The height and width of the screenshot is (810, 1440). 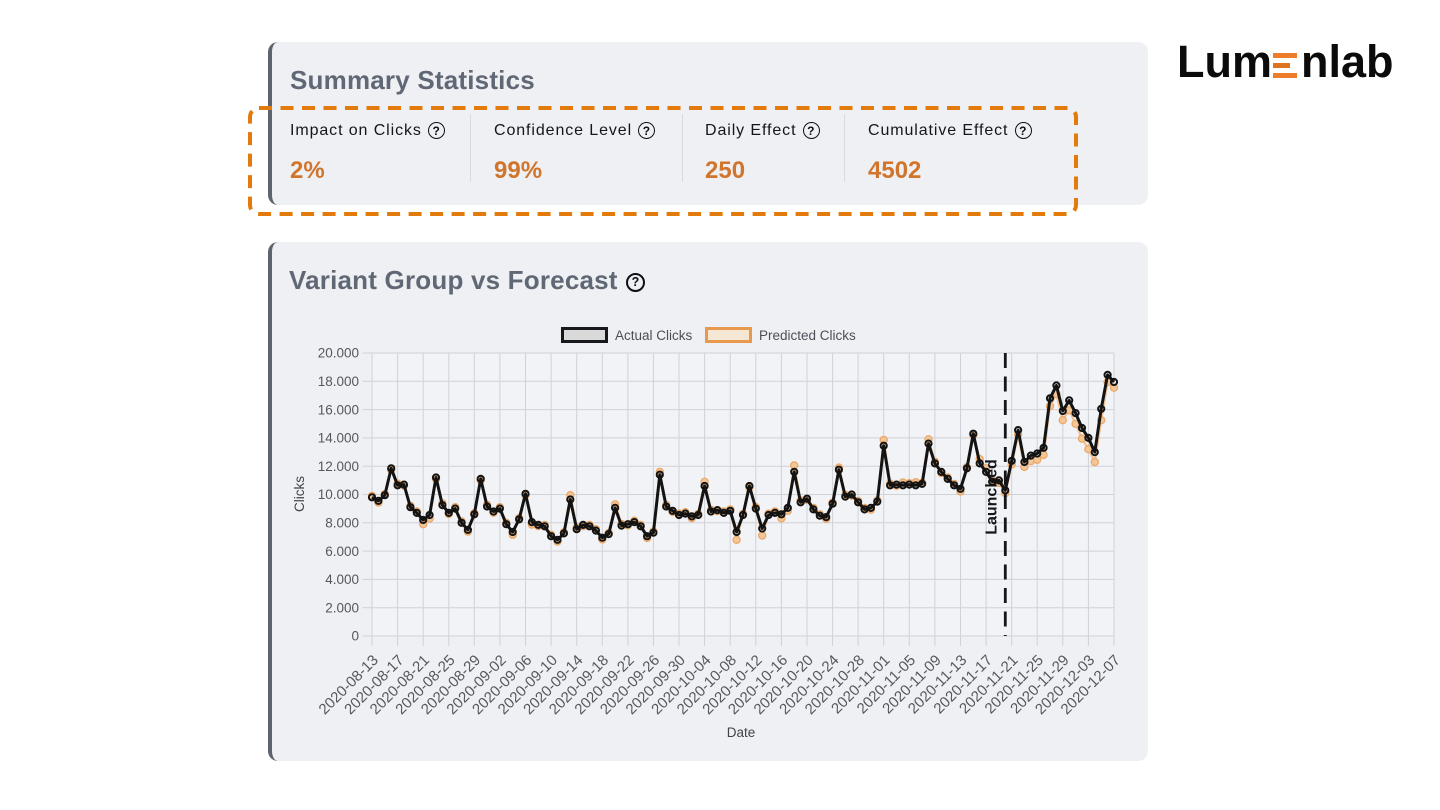 I want to click on svg-text: Date, so click(x=741, y=732).